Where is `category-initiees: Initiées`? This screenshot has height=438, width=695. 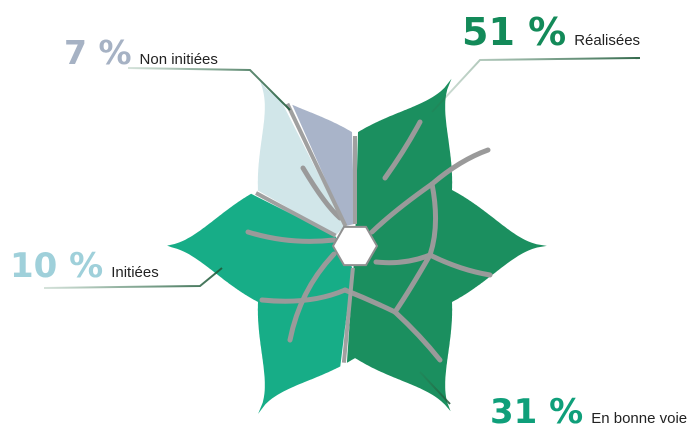
category-initiees: Initiées is located at coordinates (135, 272).